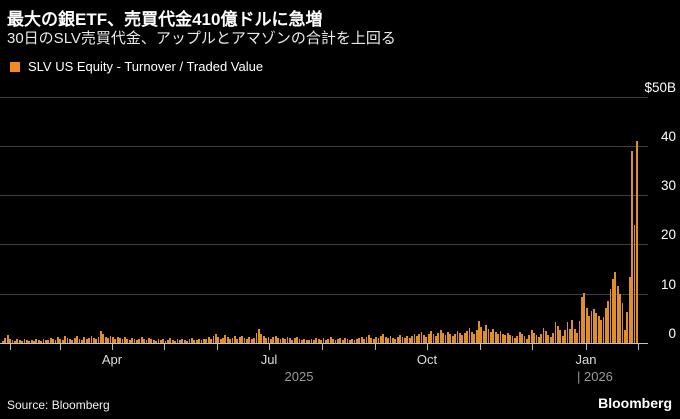 The image size is (680, 419). What do you see at coordinates (269, 359) in the screenshot?
I see `x-axis-month-label: Jul` at bounding box center [269, 359].